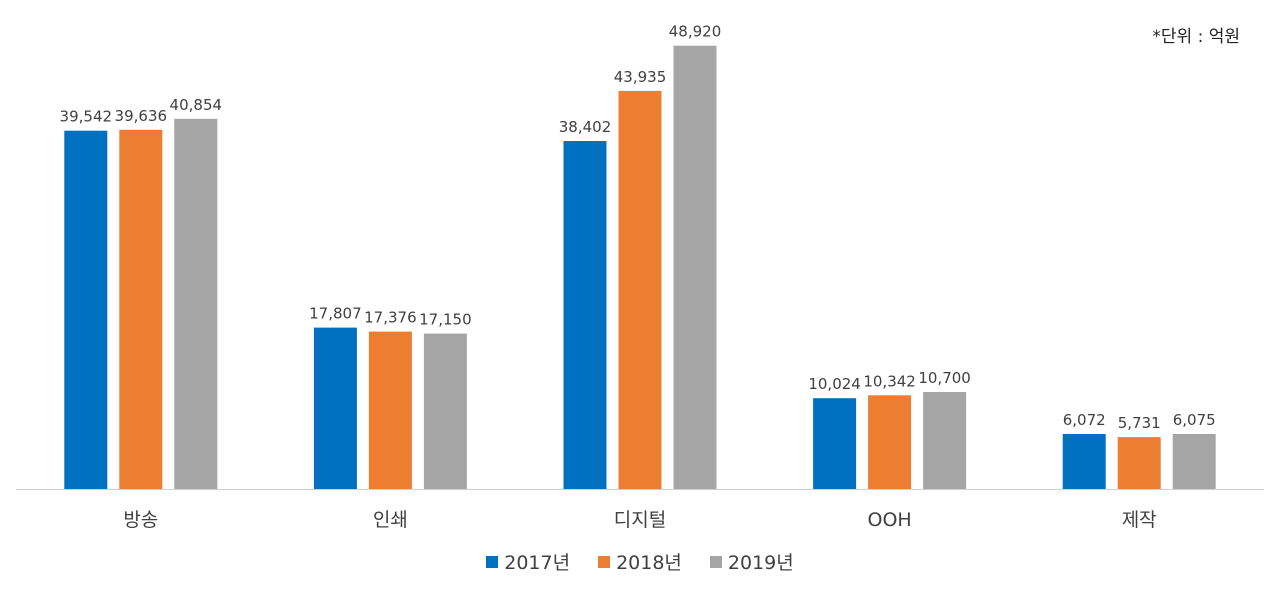 This screenshot has height=590, width=1280. Describe the element at coordinates (715, 561) in the screenshot. I see `legend-swatch-2019` at that location.